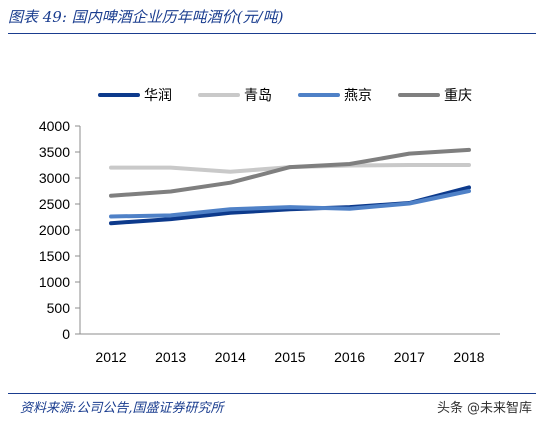  What do you see at coordinates (54, 178) in the screenshot?
I see `y-tick-label: 3000` at bounding box center [54, 178].